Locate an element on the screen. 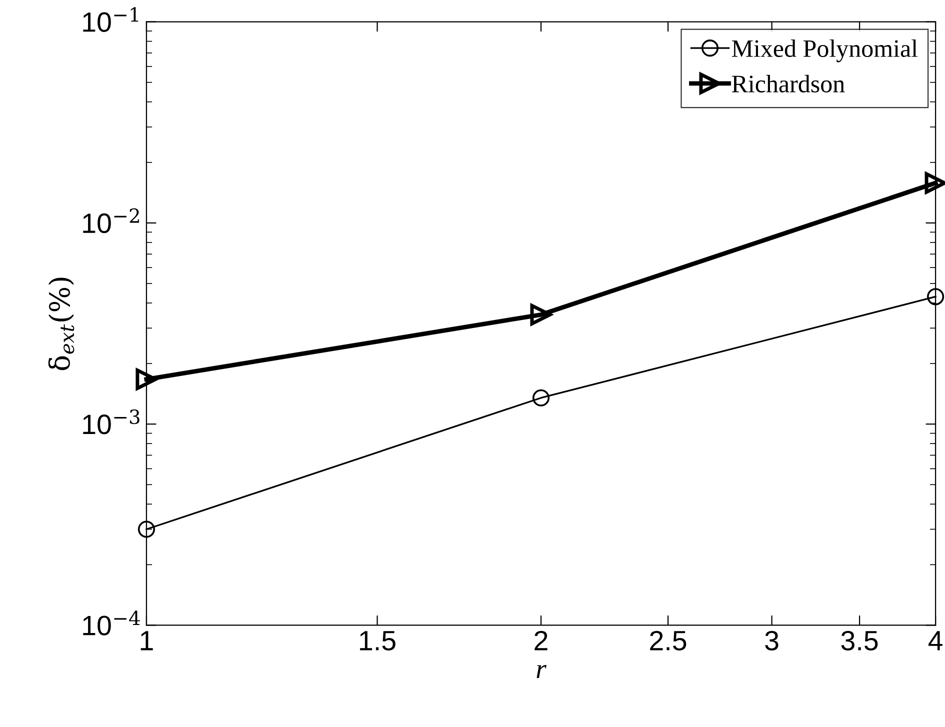 The width and height of the screenshot is (945, 727). y-axis-title: δ$_{ext}$(%) is located at coordinates (61, 324).